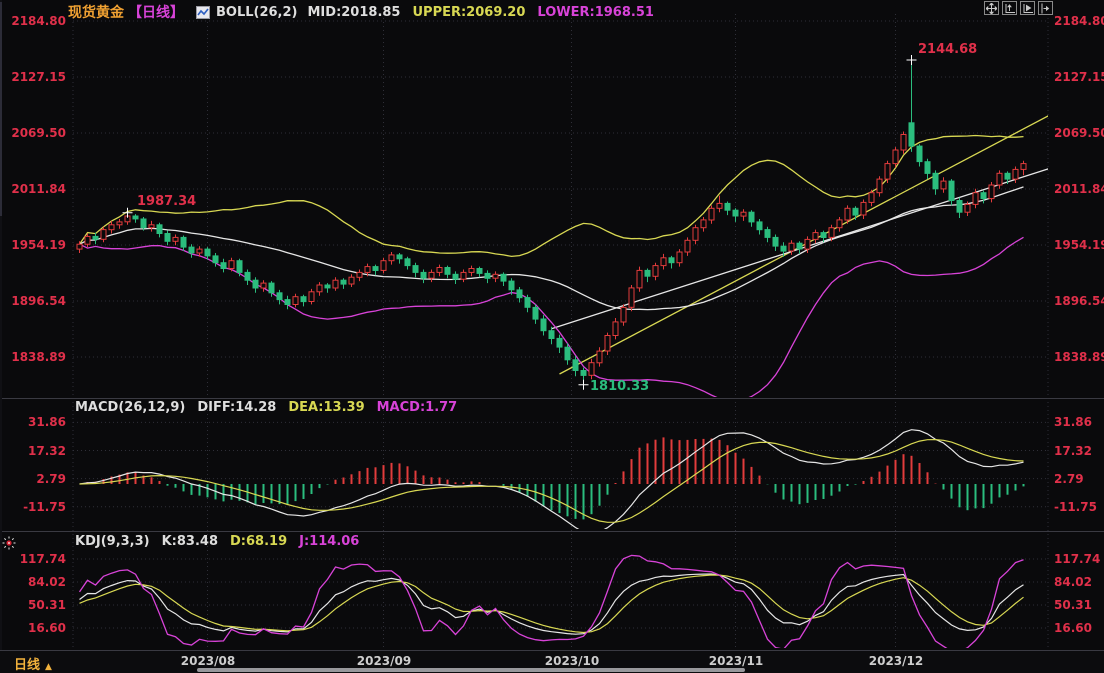 Image resolution: width=1104 pixels, height=673 pixels. I want to click on kdj-axis-label-right: 84.02, so click(1073, 582).